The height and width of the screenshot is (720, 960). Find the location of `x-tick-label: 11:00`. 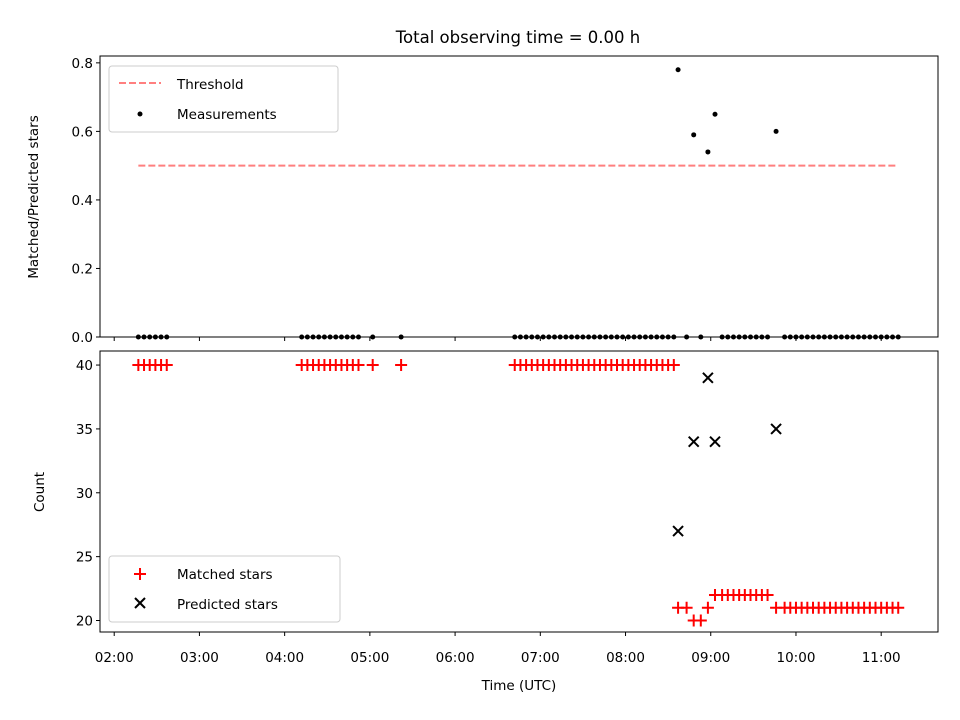

x-tick-label: 11:00 is located at coordinates (881, 658).